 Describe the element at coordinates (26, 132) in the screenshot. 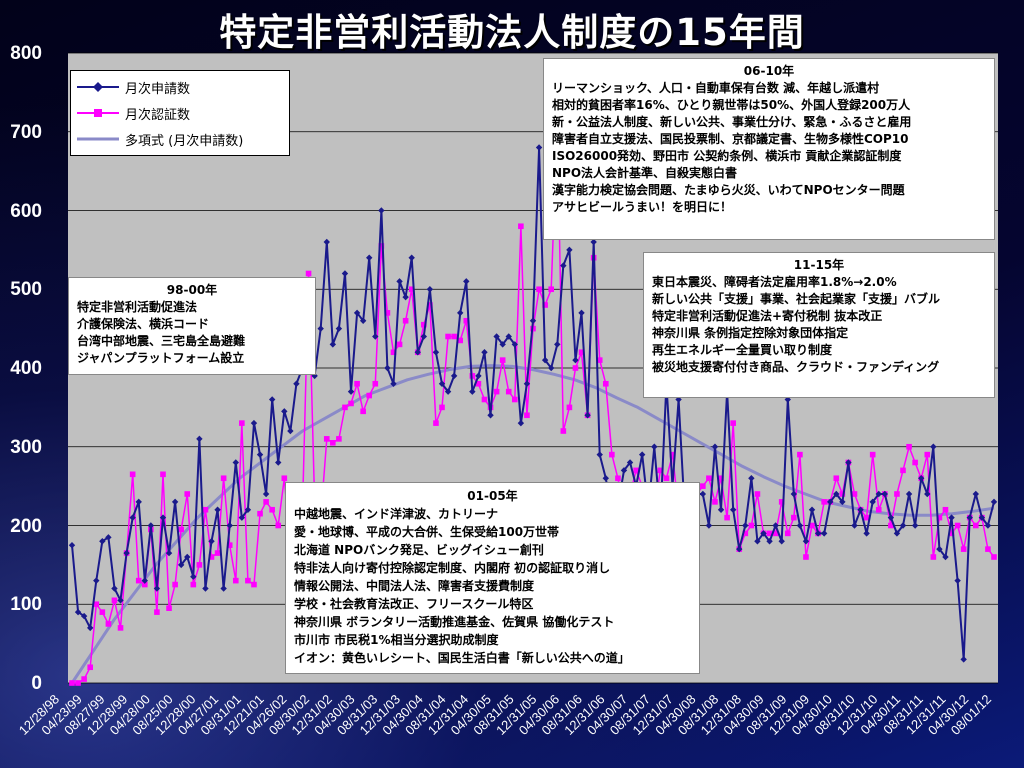

I see `y-tick-label: 700` at that location.